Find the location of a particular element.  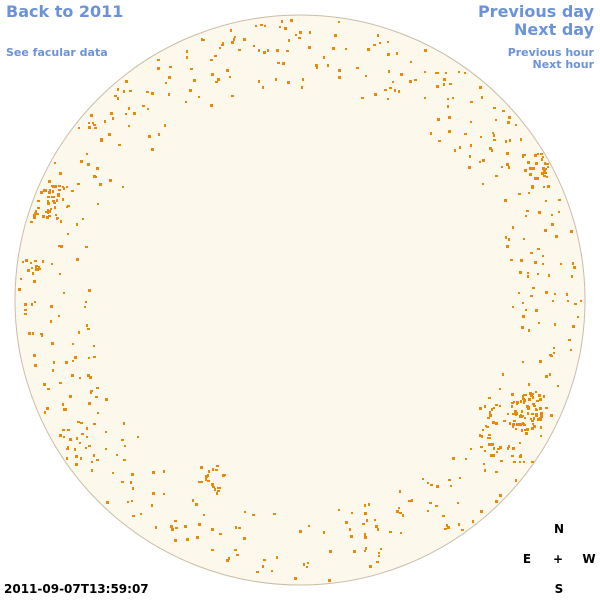

compass-south: S is located at coordinates (559, 589).